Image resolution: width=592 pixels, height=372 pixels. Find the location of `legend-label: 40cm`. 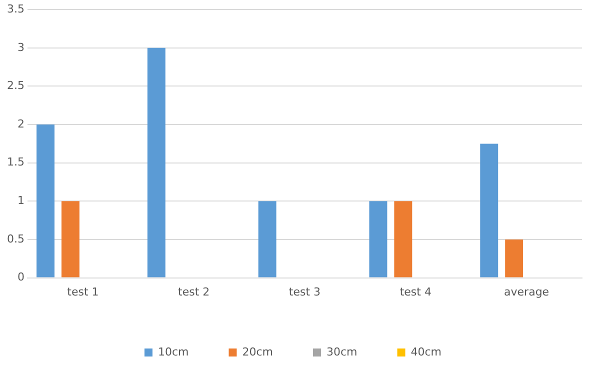

legend-label: 40cm is located at coordinates (426, 351).